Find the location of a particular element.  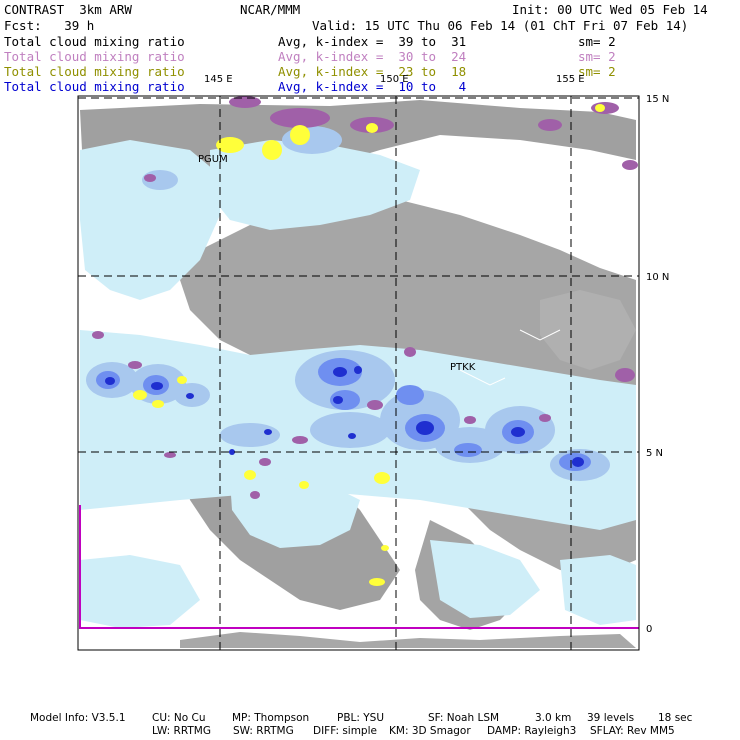

lat-label-0: 0 is located at coordinates (649, 629).